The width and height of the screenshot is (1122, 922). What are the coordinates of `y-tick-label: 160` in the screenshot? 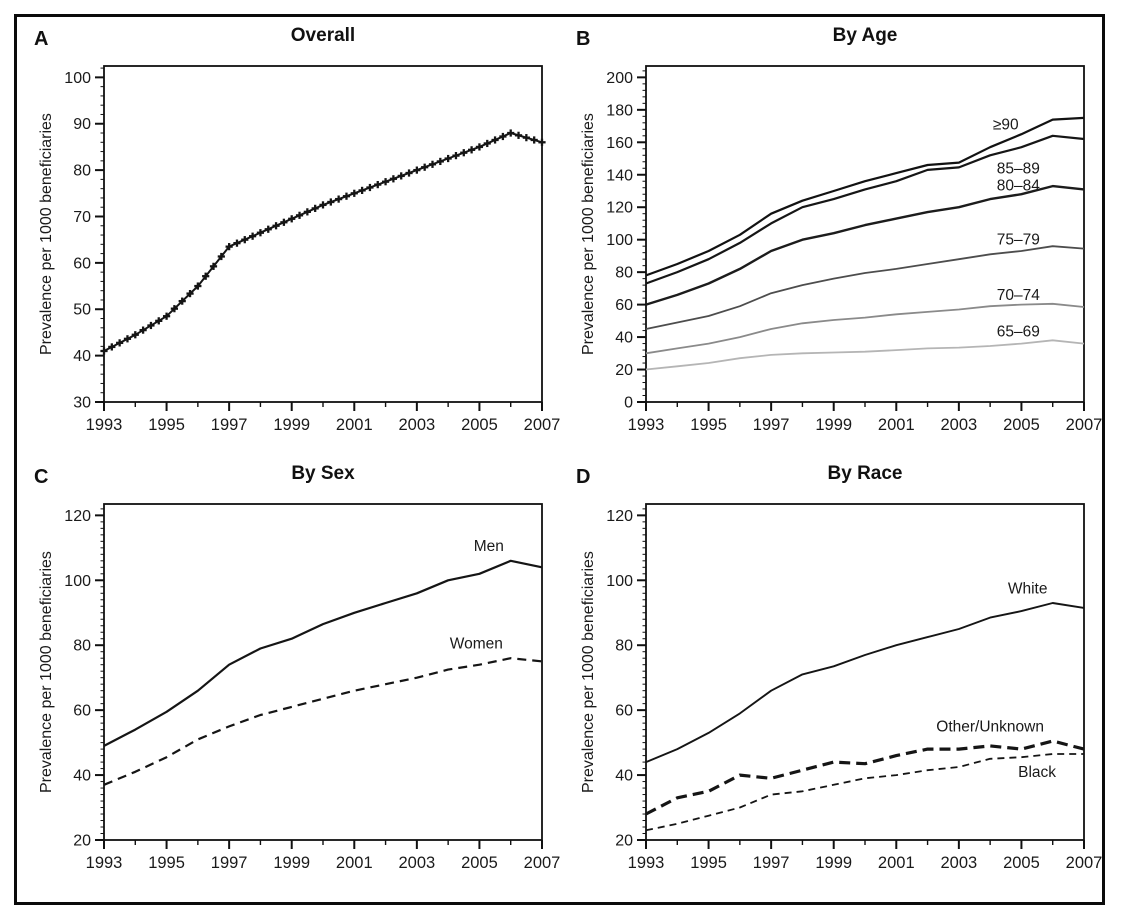 It's located at (619, 143).